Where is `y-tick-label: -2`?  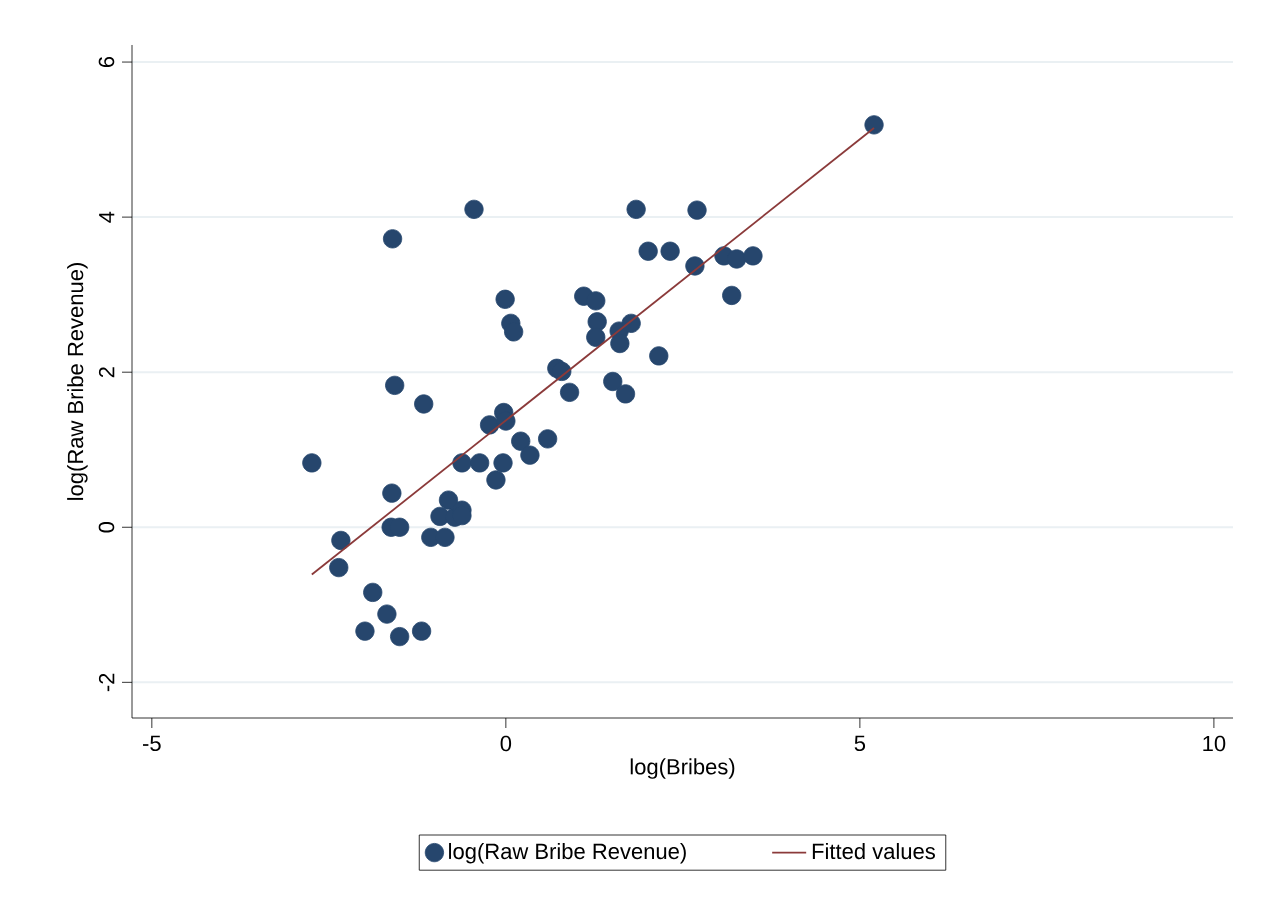
y-tick-label: -2 is located at coordinates (106, 682).